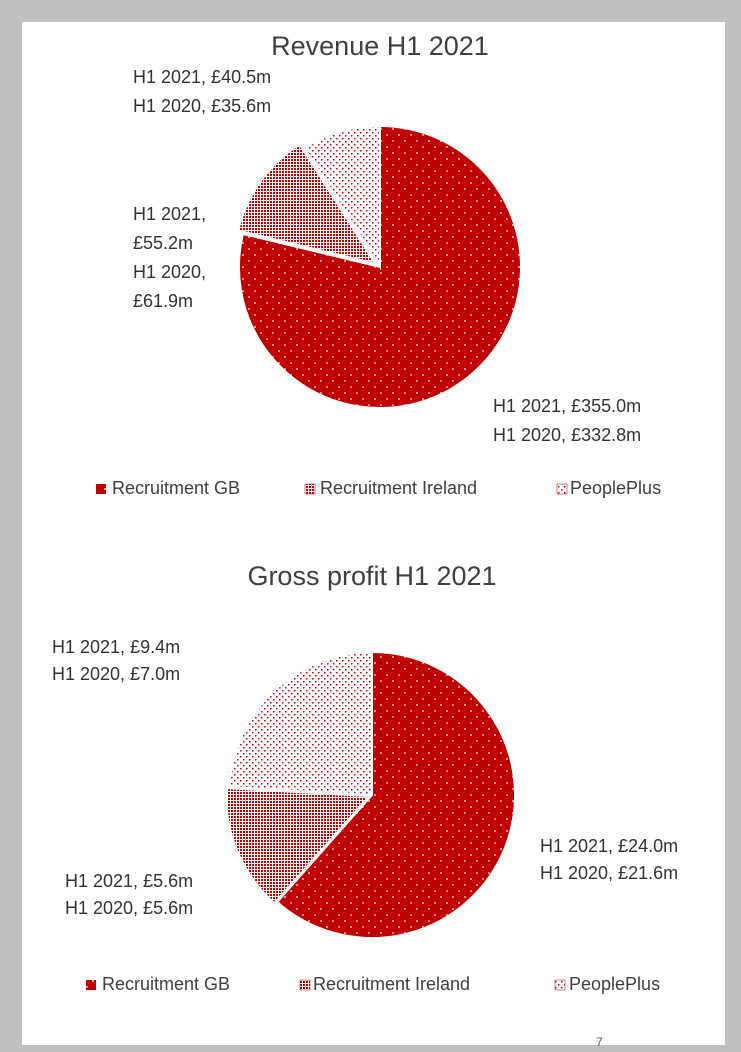  Describe the element at coordinates (152, 661) in the screenshot. I see `data-label: H1 2021, £9.4m H1 2020, £7.0m` at that location.